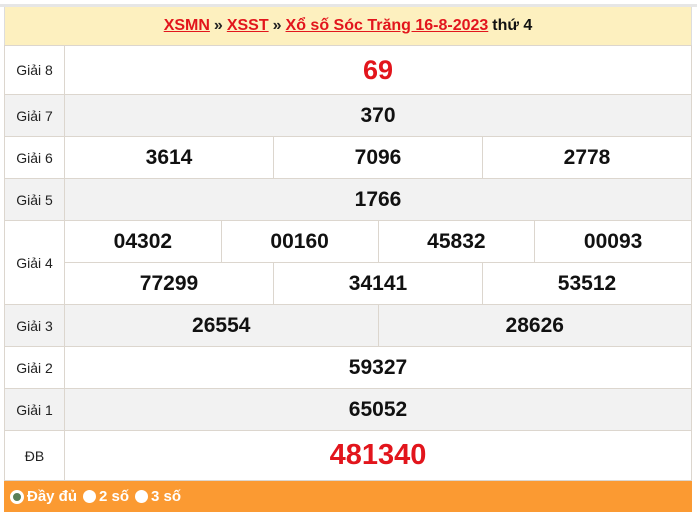 The height and width of the screenshot is (512, 697). Describe the element at coordinates (378, 367) in the screenshot. I see `prize-value: 59327` at that location.